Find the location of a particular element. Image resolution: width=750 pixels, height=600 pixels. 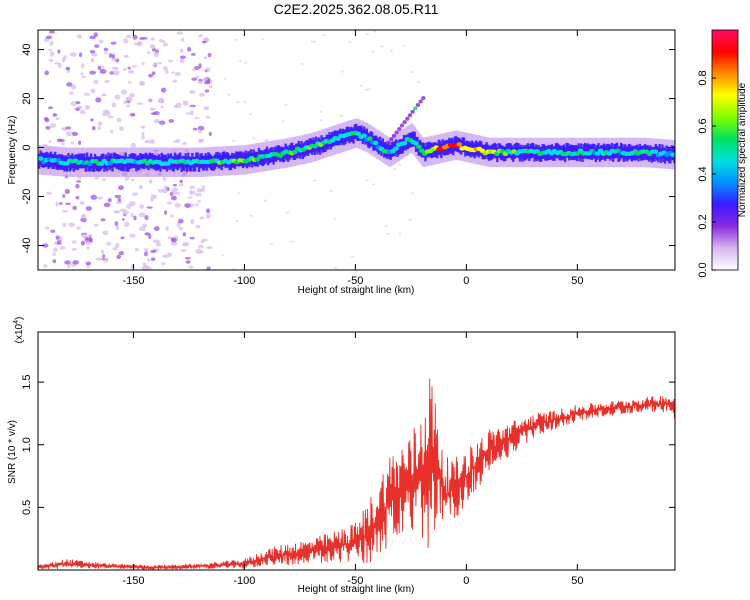

colorbar-tick-label: 0.2 is located at coordinates (703, 221).